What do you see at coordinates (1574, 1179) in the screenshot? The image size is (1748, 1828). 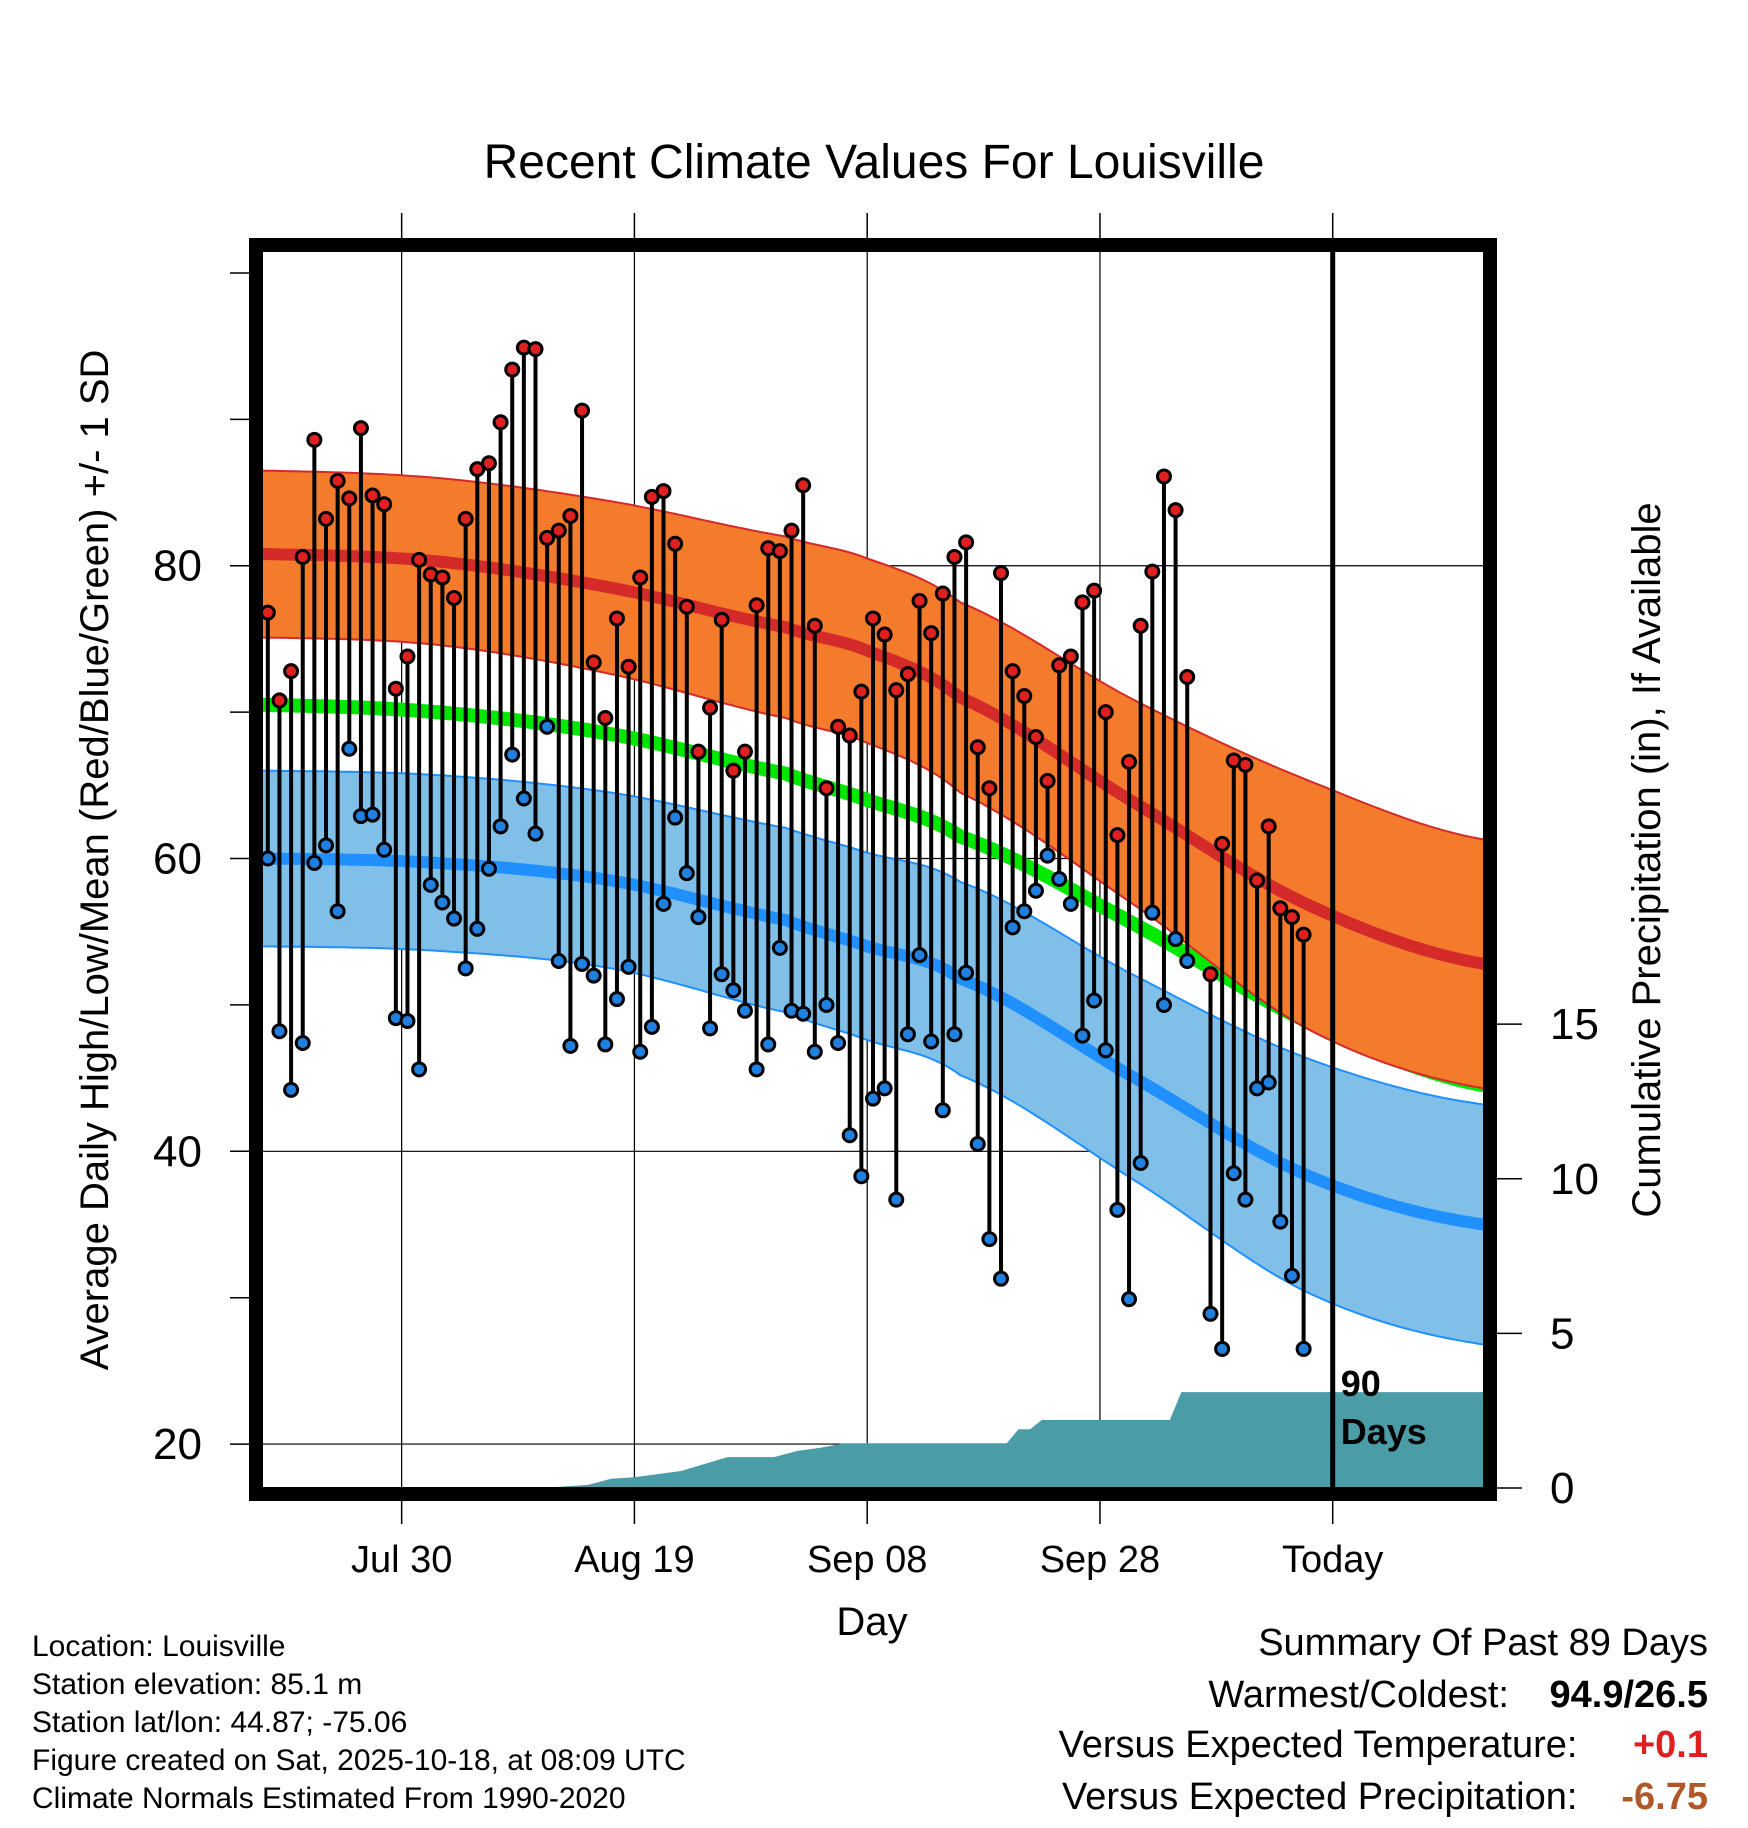 I see `y2-tick-label: 10` at bounding box center [1574, 1179].